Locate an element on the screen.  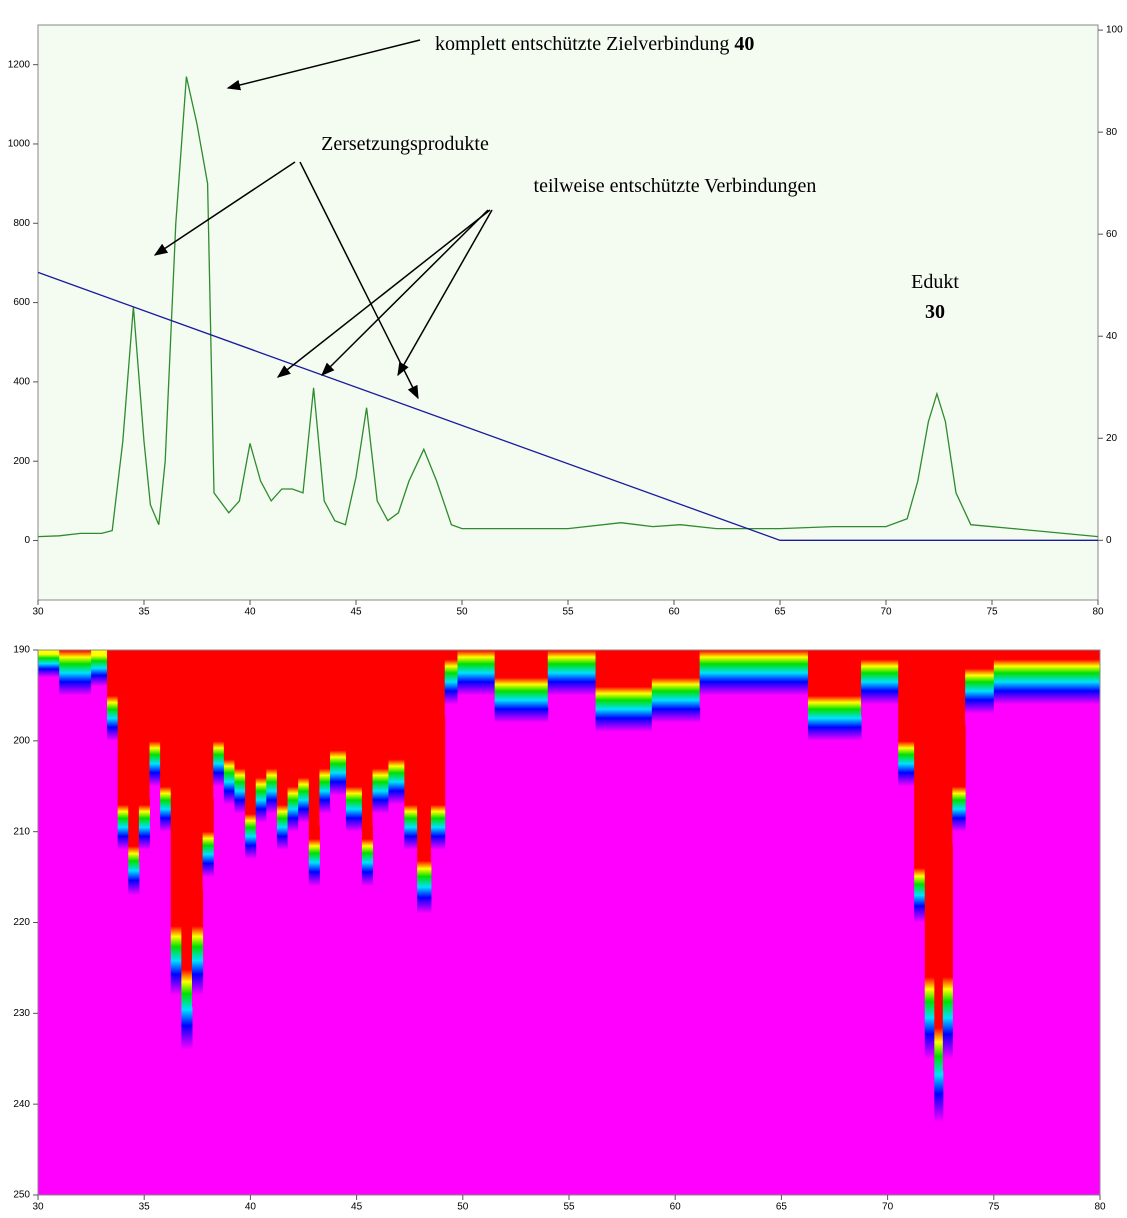
y2-tick-label: 20 is located at coordinates (1112, 438).